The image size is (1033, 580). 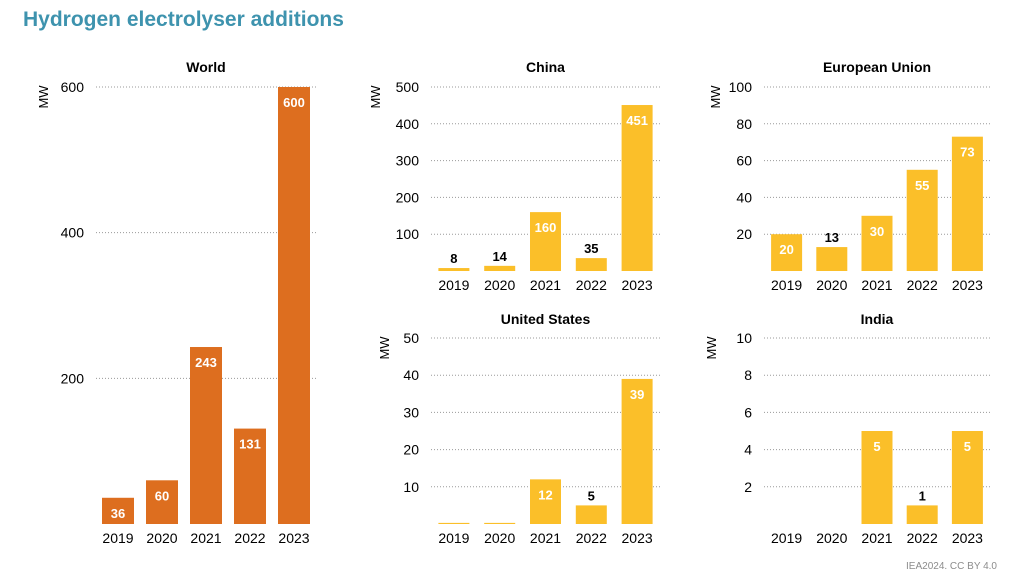 I want to click on y-tick-label: 6, so click(x=748, y=412).